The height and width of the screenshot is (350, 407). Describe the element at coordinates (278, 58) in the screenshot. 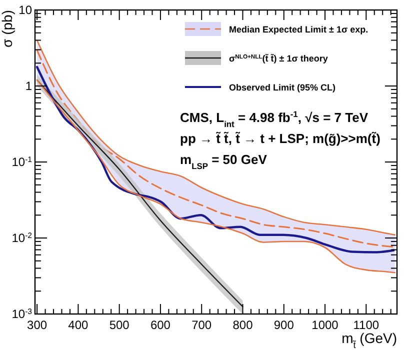

I see `legend-label: σ$^{NLO+NLL}$(t̃ t̃) ± 1σ theory` at that location.